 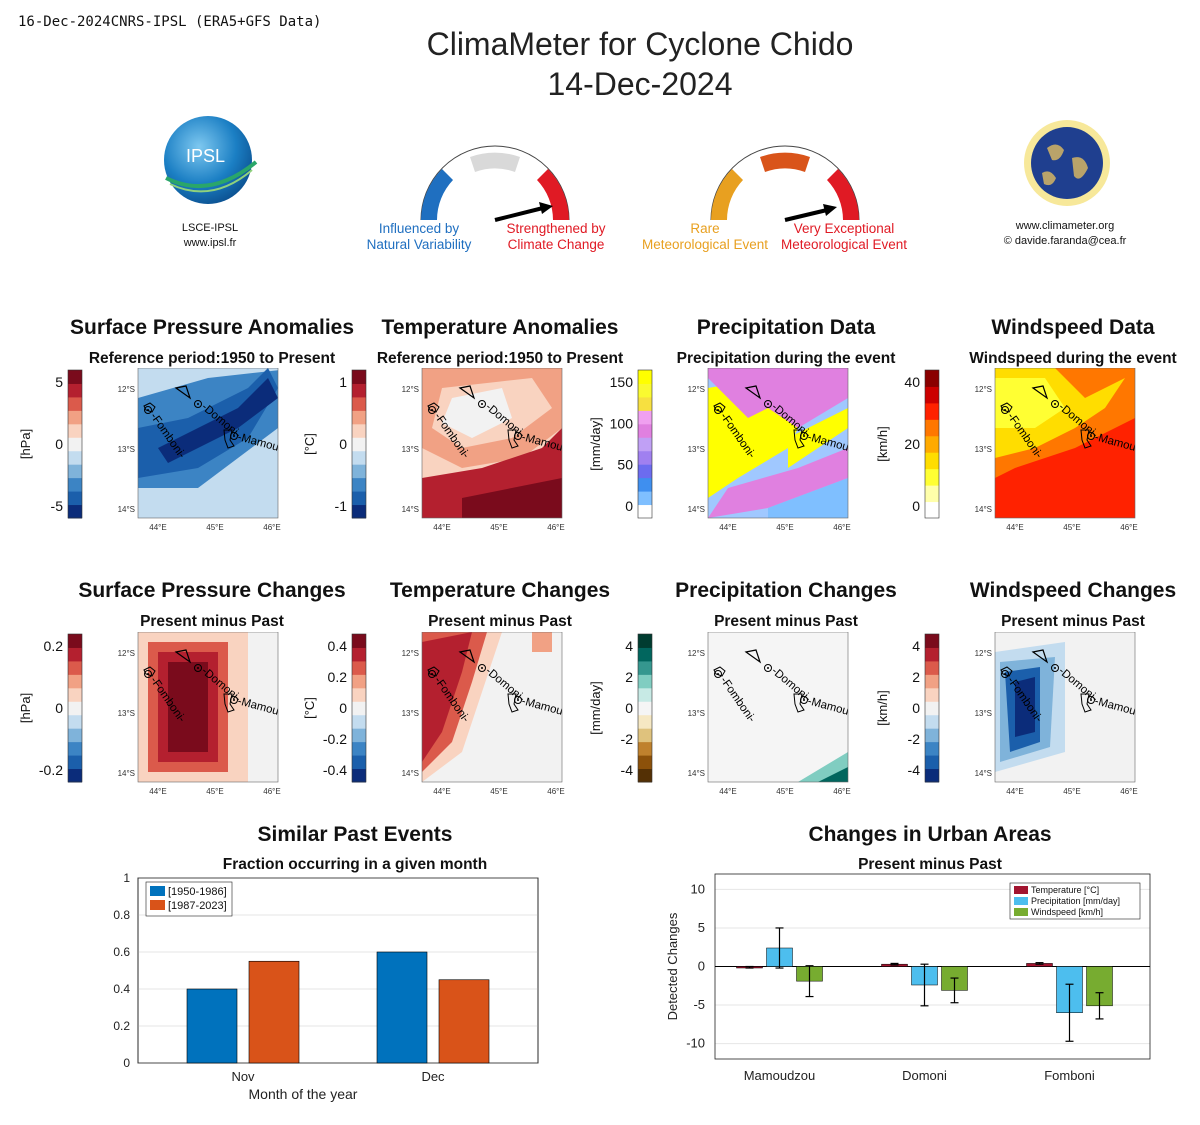 I want to click on map-frame, so click(x=208, y=443).